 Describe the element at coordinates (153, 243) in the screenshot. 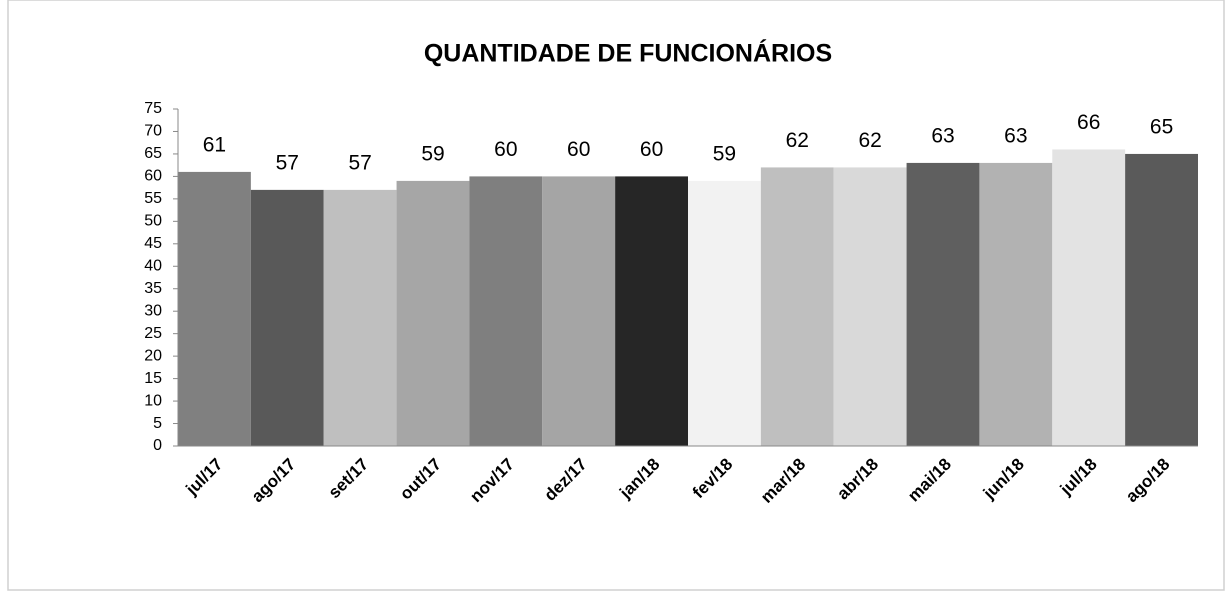

I see `y-tick-label: 45` at that location.